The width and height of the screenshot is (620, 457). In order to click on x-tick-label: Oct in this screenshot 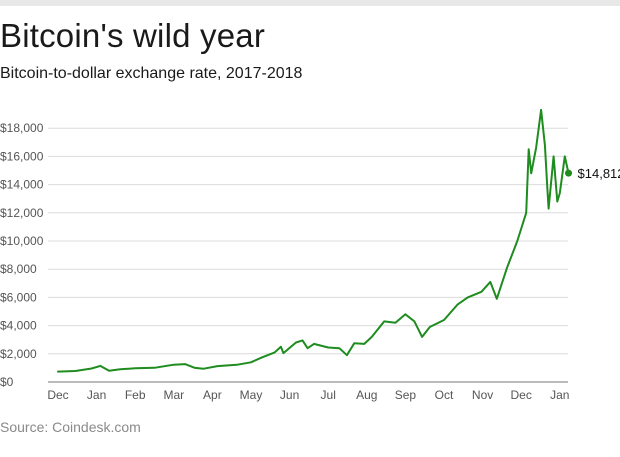, I will do `click(444, 395)`.